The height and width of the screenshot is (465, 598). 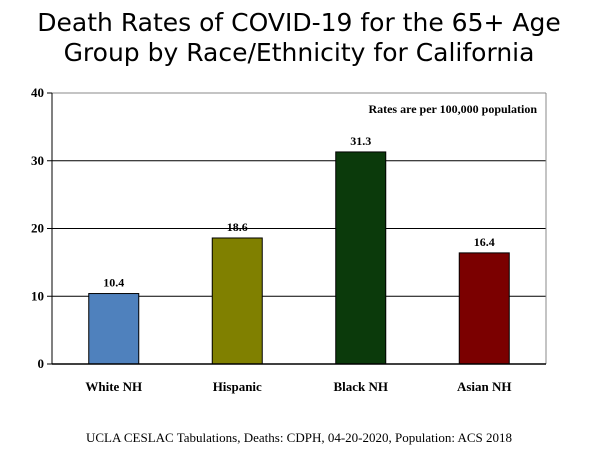 What do you see at coordinates (484, 242) in the screenshot?
I see `bar-value-label: 16.4` at bounding box center [484, 242].